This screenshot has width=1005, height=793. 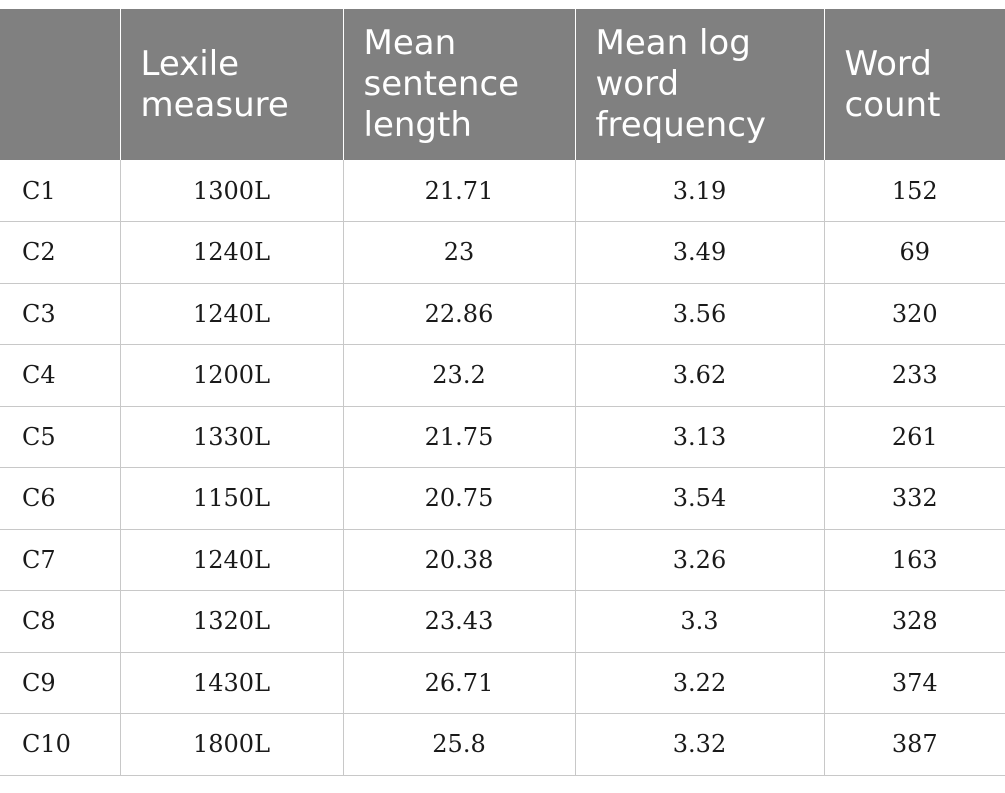 What do you see at coordinates (232, 191) in the screenshot?
I see `cell-lexile-measure: 1300L` at bounding box center [232, 191].